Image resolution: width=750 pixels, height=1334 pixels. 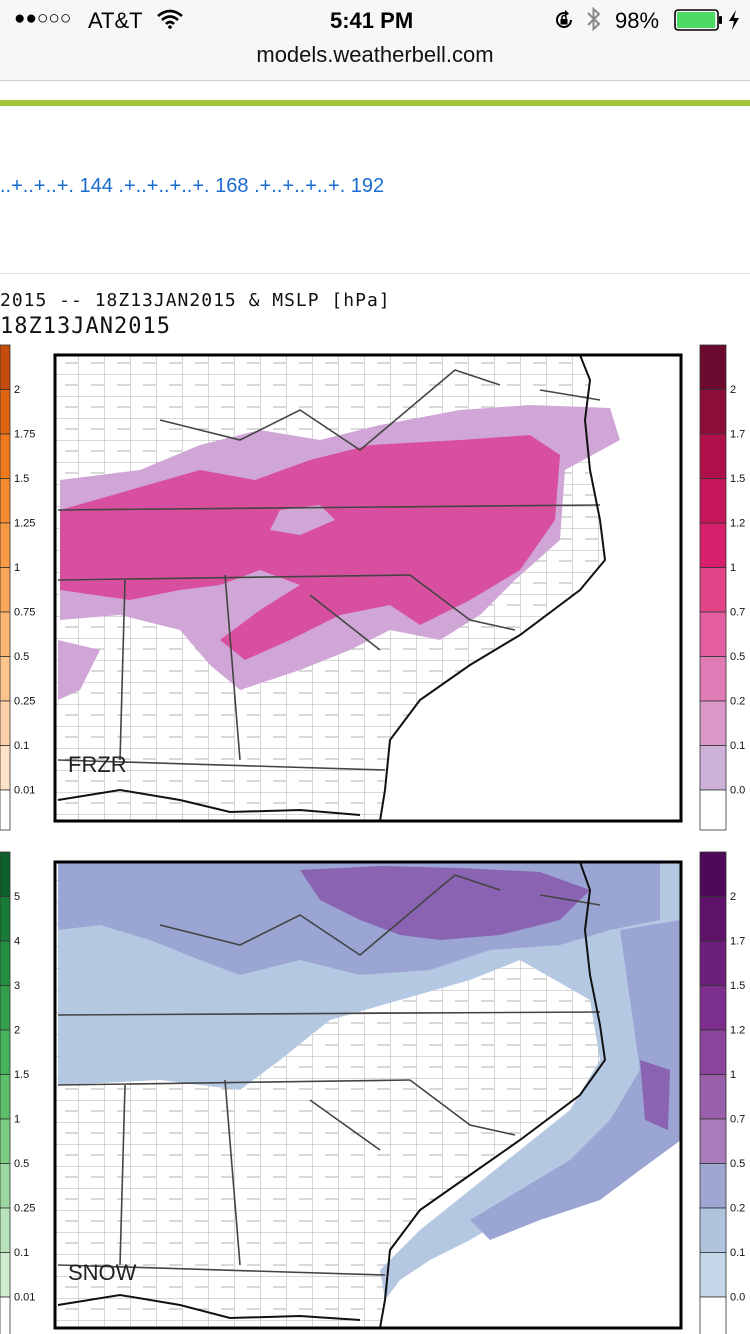 I want to click on snow-right-colorbar: 2 1.7 1.5 1.2 1 0.7 0.5 0.2 0.1 0.0, so click(x=722, y=1092).